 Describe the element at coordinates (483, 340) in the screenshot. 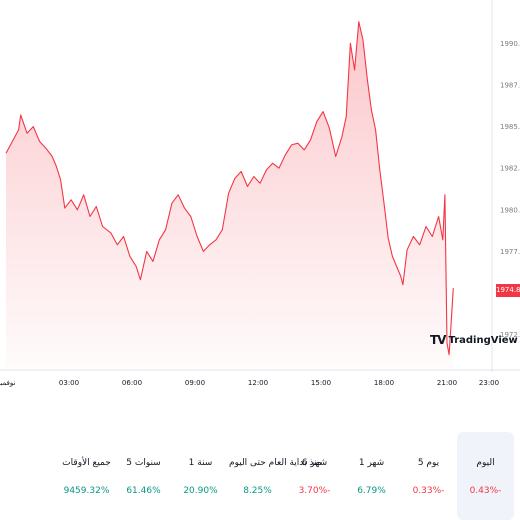

I see `tradingview-wordmark: TradingView` at that location.